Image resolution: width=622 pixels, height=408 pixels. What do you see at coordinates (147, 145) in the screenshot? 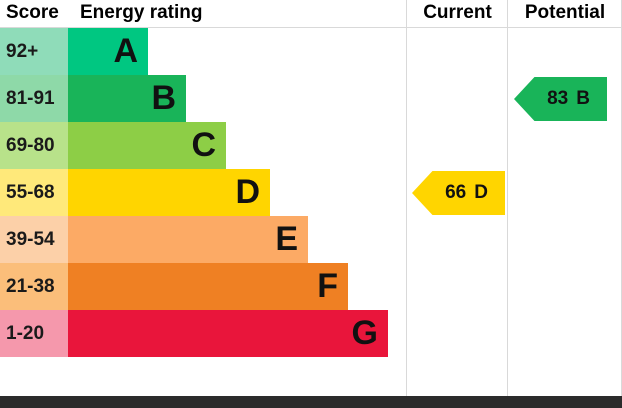
I see `band-bar: C` at bounding box center [147, 145].